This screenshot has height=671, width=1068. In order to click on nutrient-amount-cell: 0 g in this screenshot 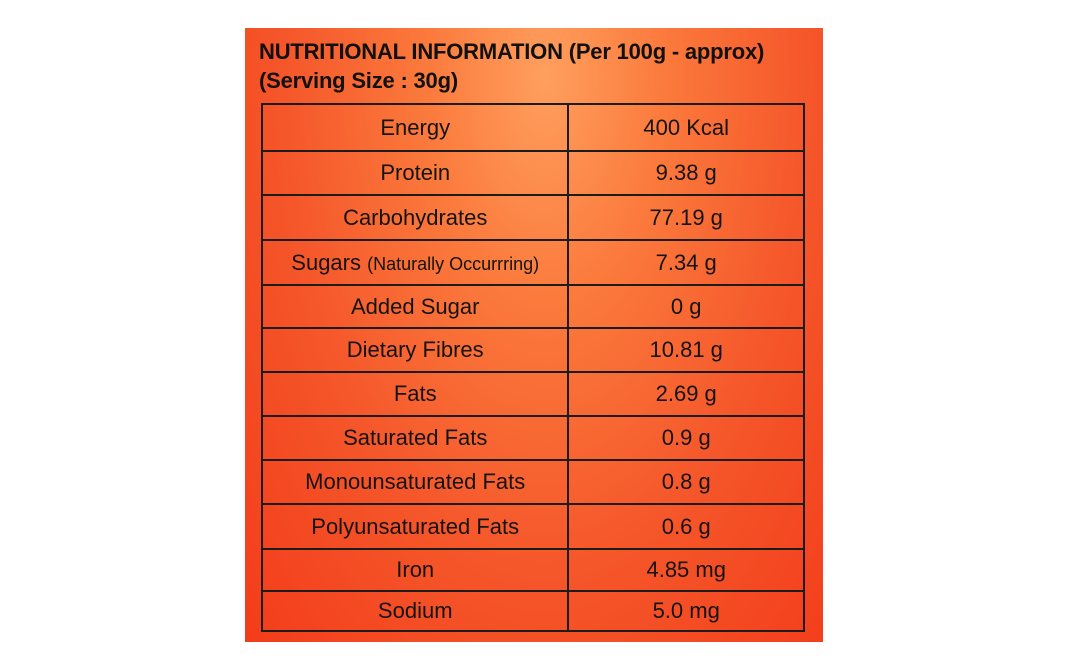, I will do `click(686, 306)`.